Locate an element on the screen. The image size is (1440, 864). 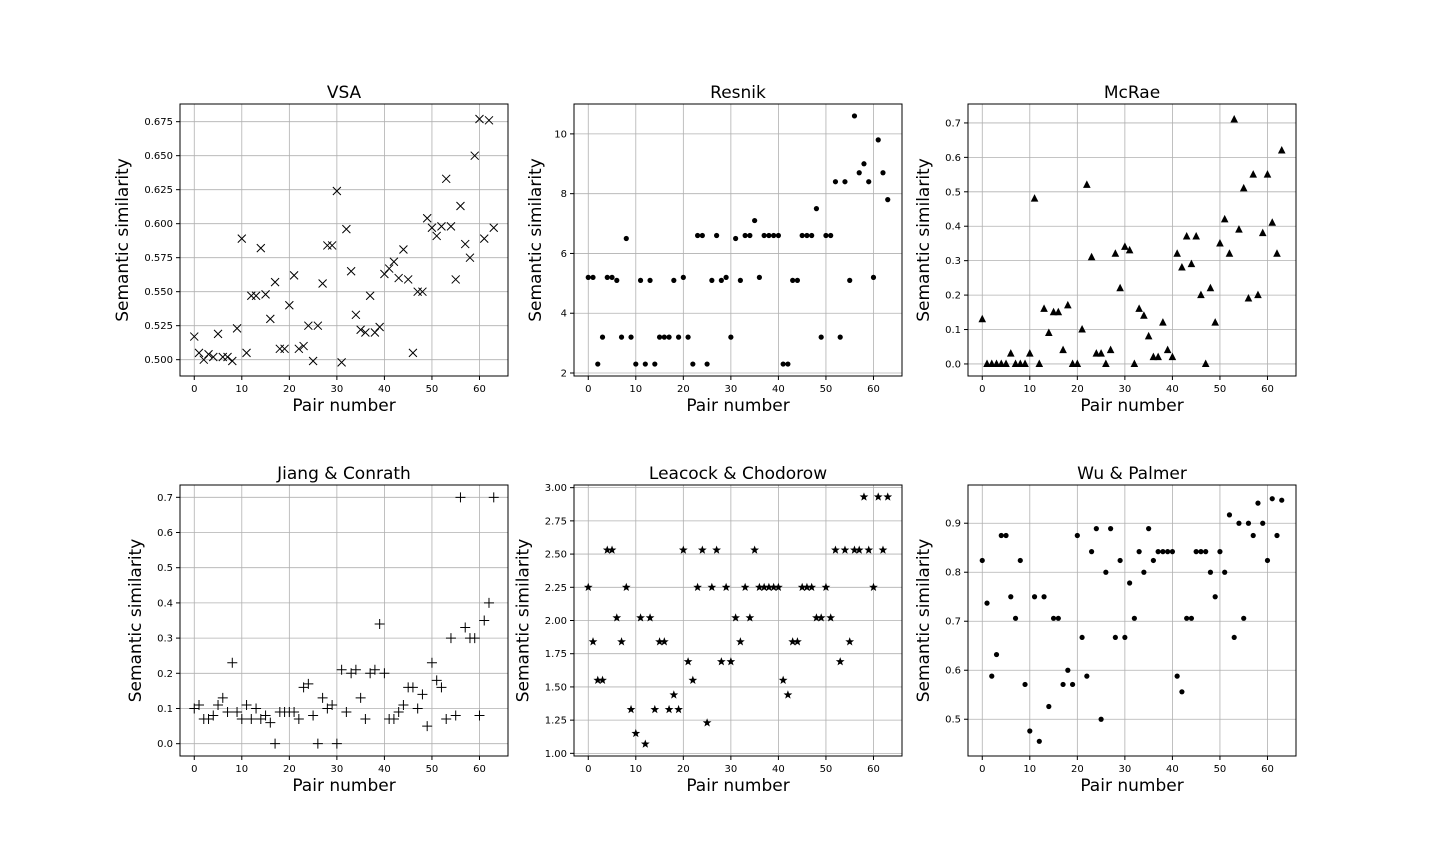
x-tick-label: 0 is located at coordinates (588, 769).